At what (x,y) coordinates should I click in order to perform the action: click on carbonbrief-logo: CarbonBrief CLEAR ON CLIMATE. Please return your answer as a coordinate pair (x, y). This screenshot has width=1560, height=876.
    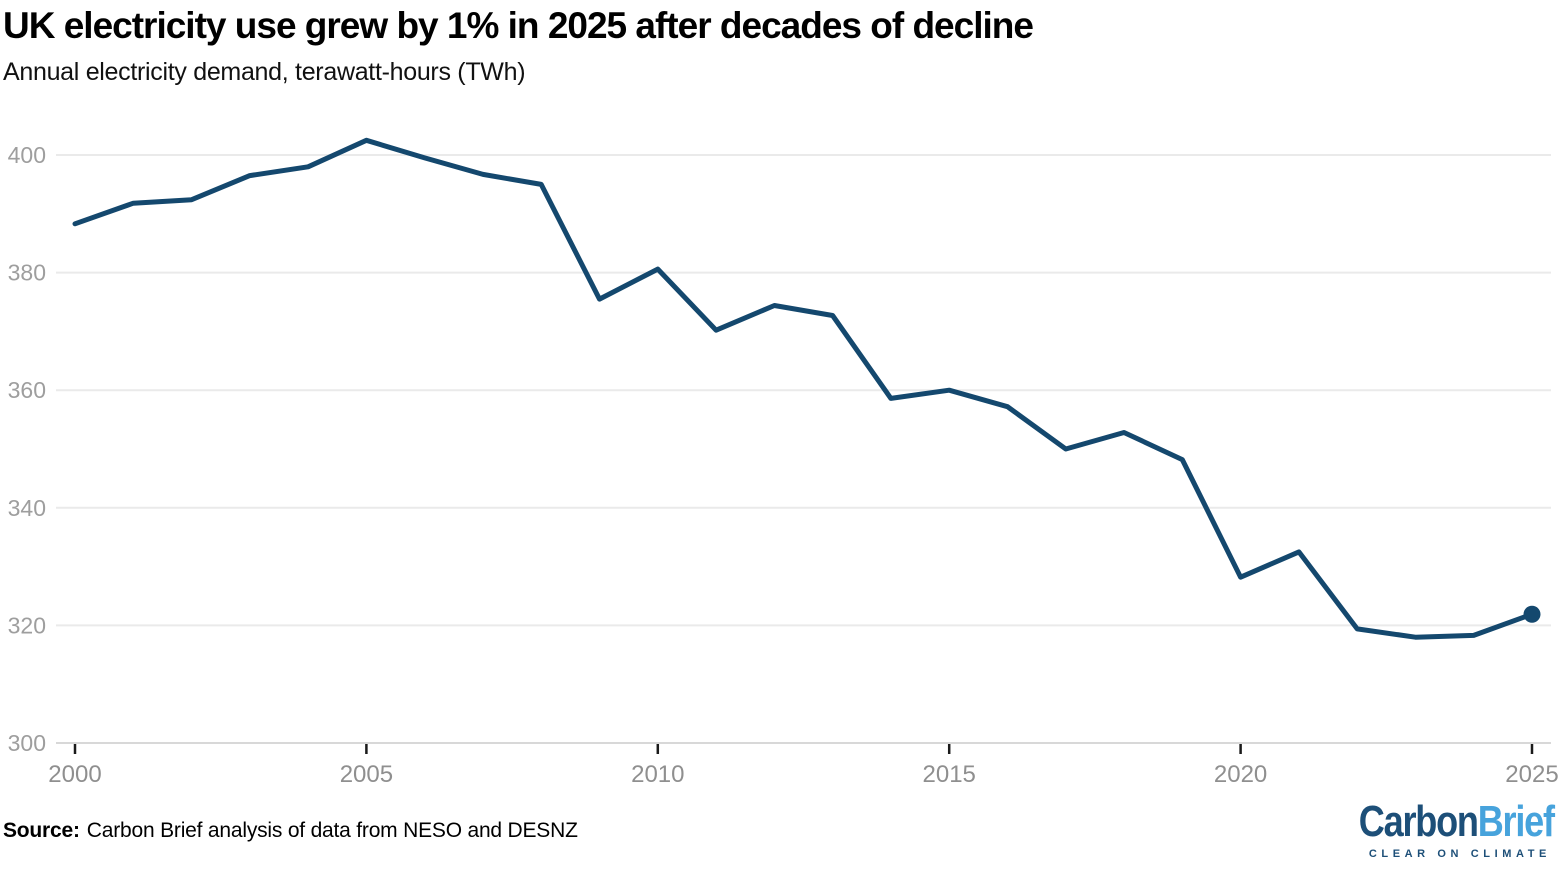
    Looking at the image, I should click on (1435, 828).